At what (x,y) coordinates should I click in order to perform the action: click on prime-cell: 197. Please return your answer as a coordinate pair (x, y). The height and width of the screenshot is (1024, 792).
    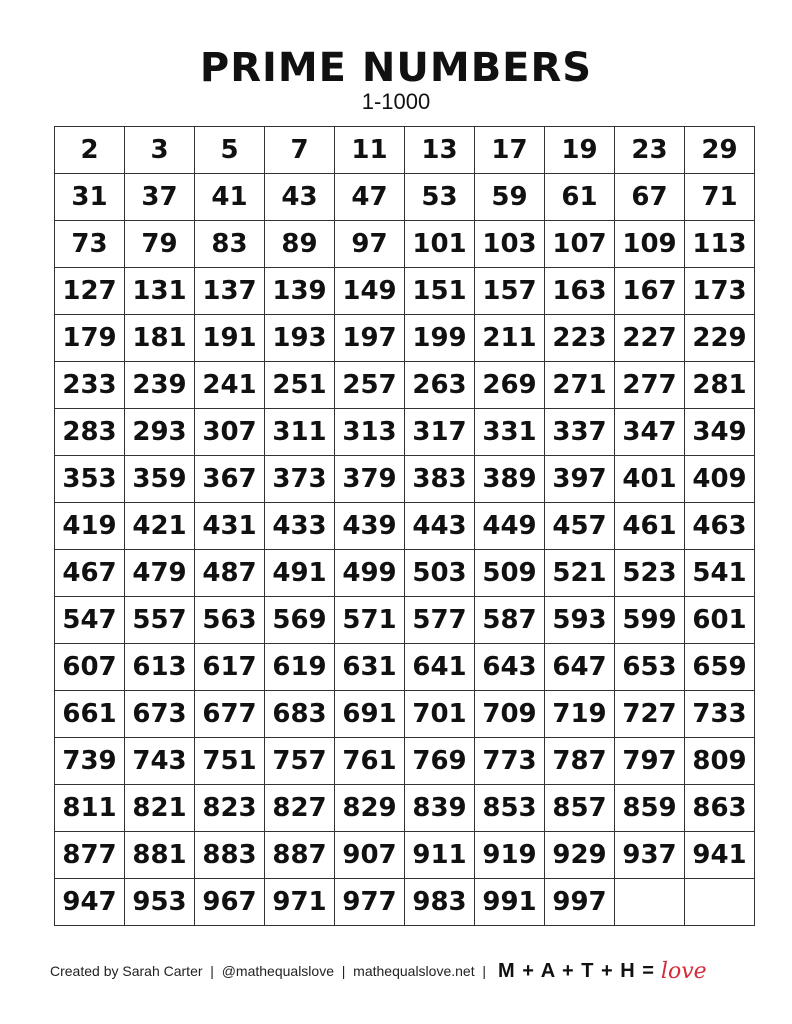
    Looking at the image, I should click on (369, 338).